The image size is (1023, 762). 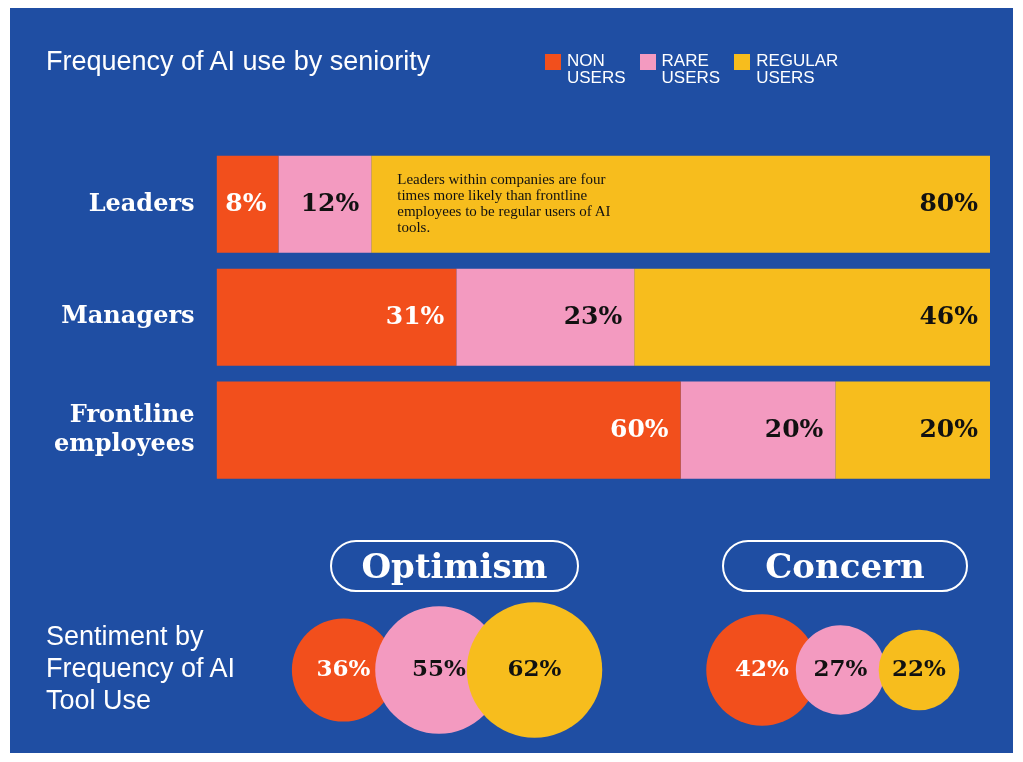 I want to click on y-tick-label: Frontline employees, so click(x=124, y=427).